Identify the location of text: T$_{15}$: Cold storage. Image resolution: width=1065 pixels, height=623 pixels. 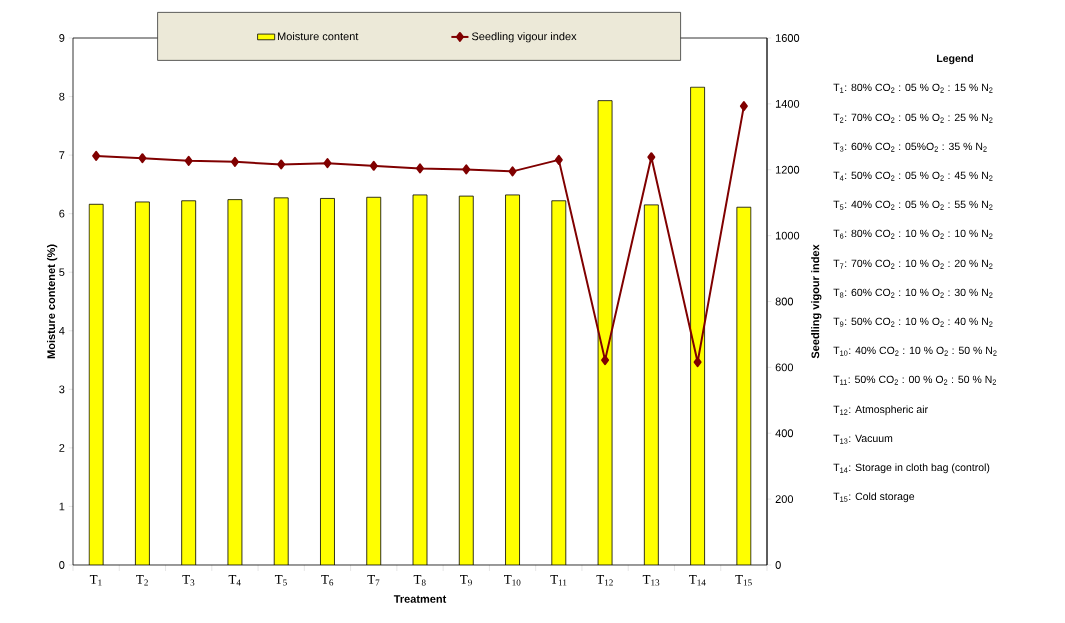
(874, 497).